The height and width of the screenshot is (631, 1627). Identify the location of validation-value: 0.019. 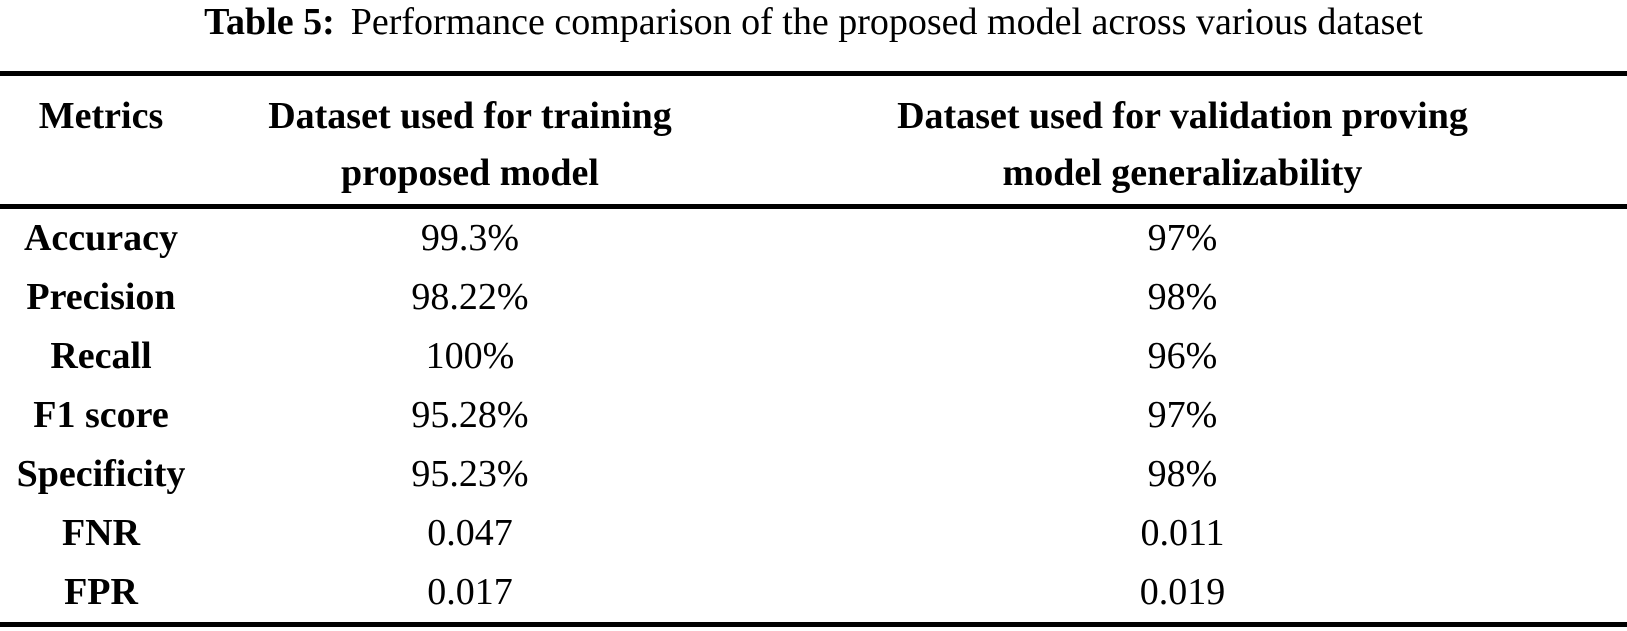
(1182, 595).